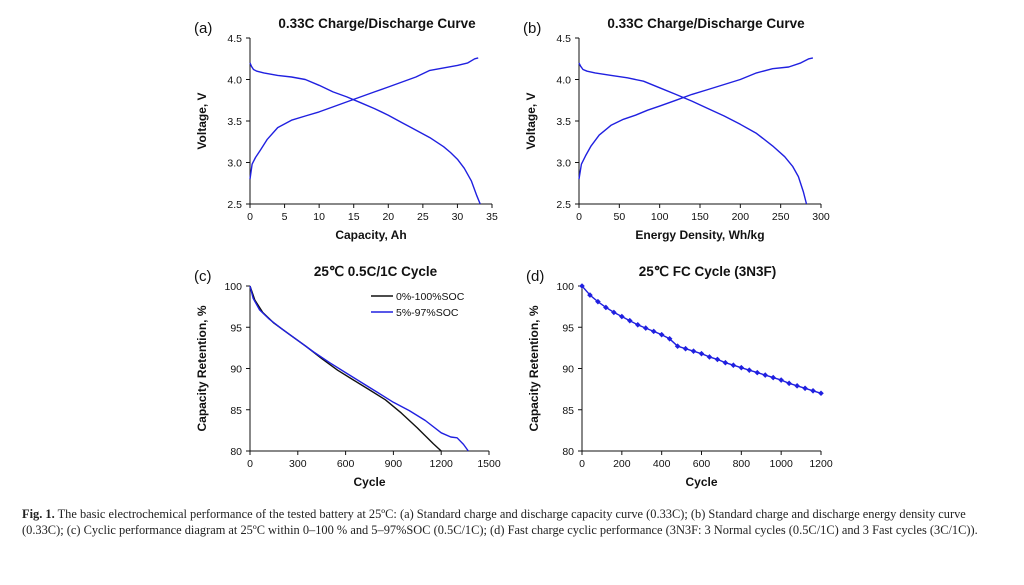 This screenshot has width=1024, height=585. What do you see at coordinates (388, 217) in the screenshot?
I see `x-tick-label: 20` at bounding box center [388, 217].